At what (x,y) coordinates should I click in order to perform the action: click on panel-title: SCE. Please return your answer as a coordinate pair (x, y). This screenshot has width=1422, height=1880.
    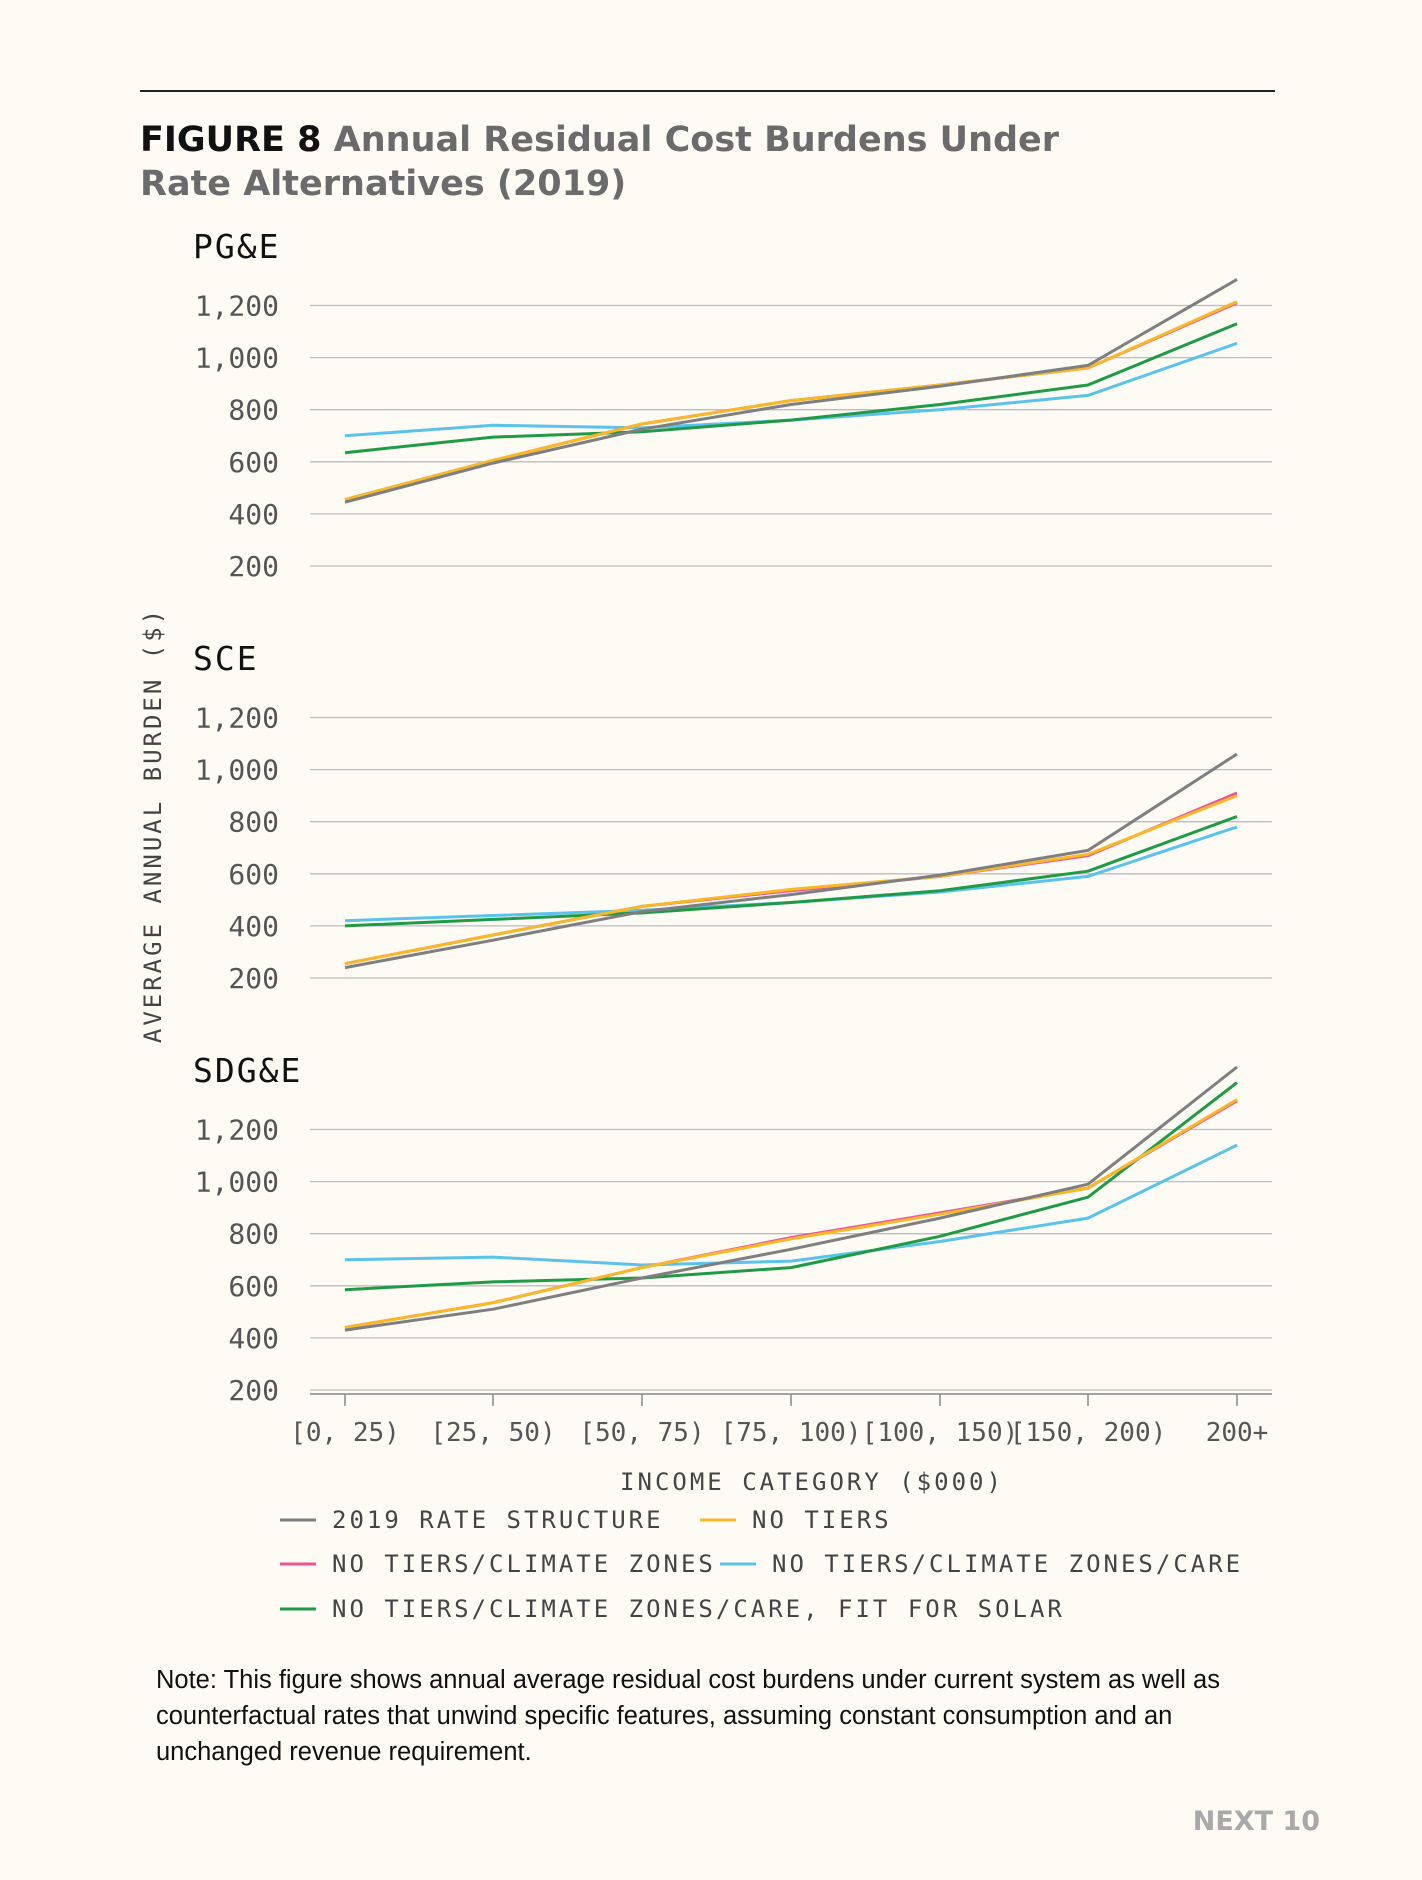
    Looking at the image, I should click on (226, 658).